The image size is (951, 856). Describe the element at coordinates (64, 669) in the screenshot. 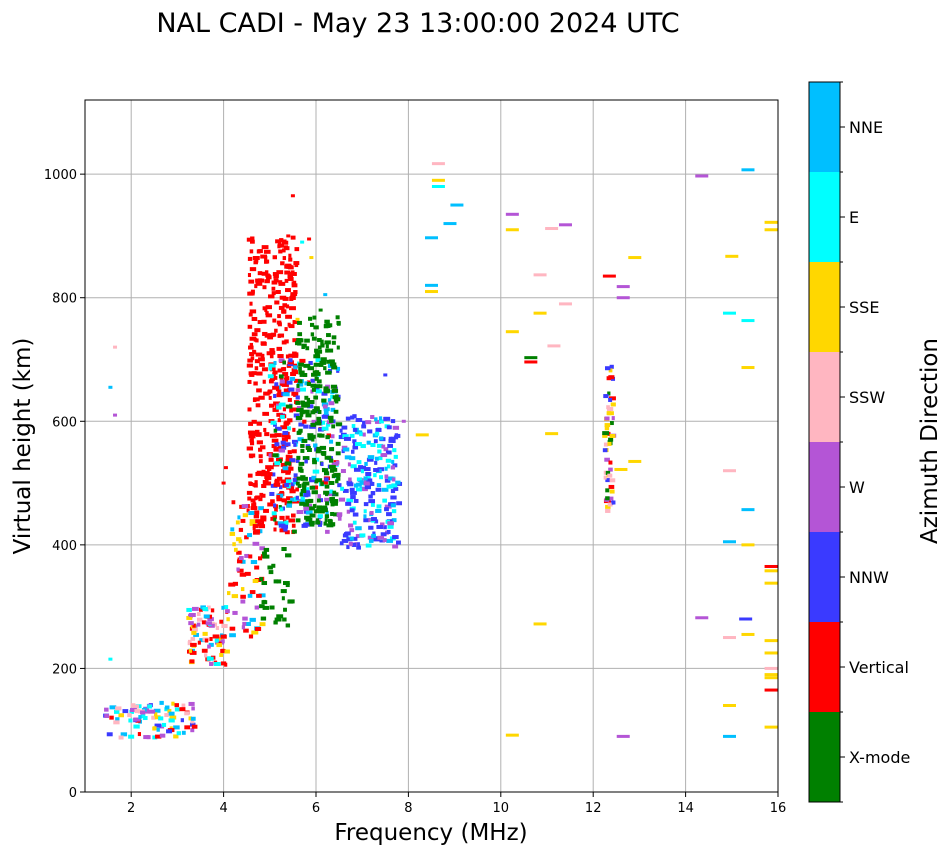

I see `y-tick-label: 200` at that location.